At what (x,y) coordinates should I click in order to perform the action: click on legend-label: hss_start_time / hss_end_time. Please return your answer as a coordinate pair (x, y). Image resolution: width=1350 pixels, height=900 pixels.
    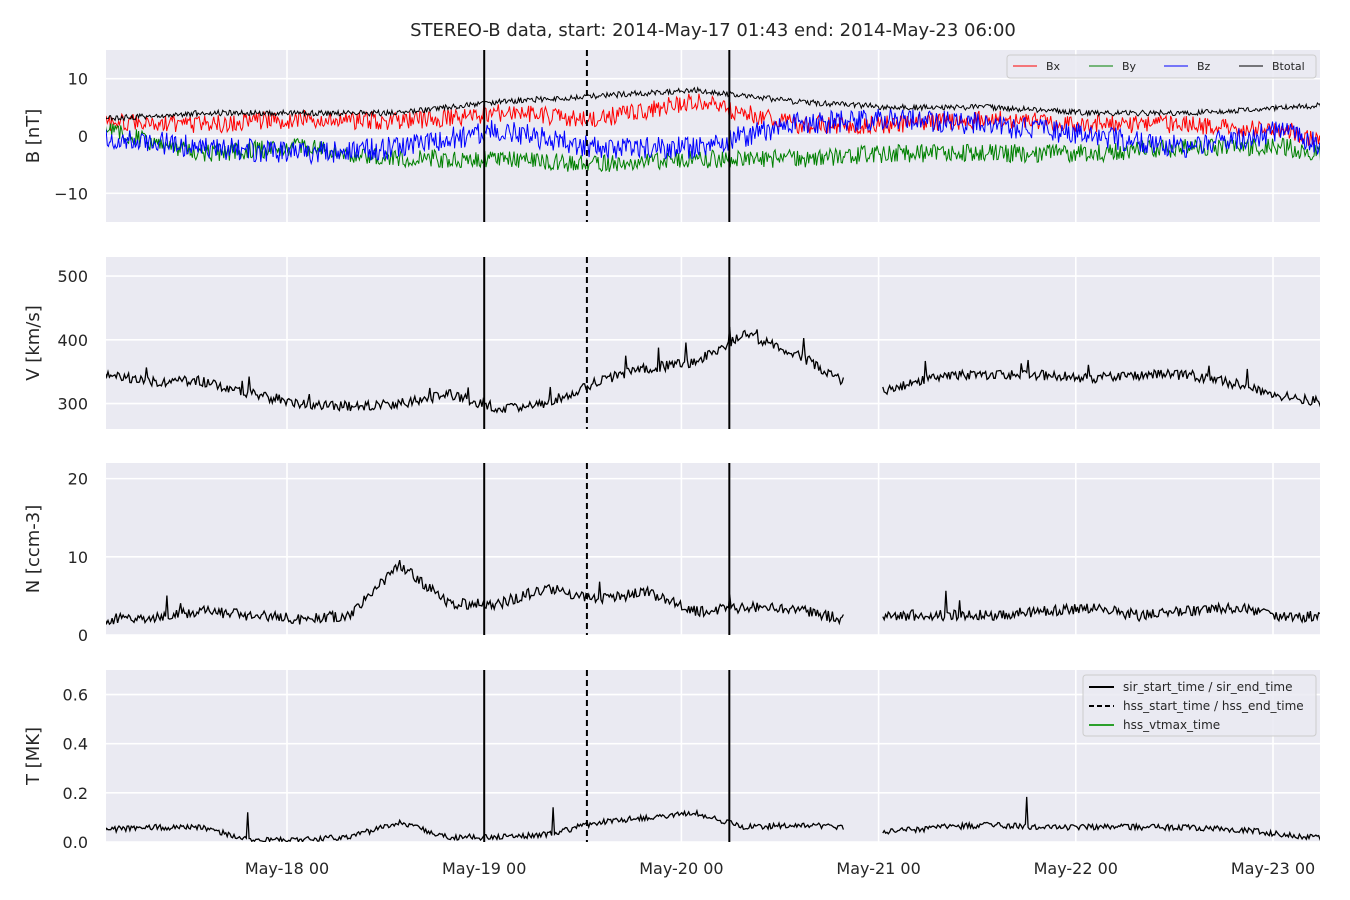
    Looking at the image, I should click on (1213, 706).